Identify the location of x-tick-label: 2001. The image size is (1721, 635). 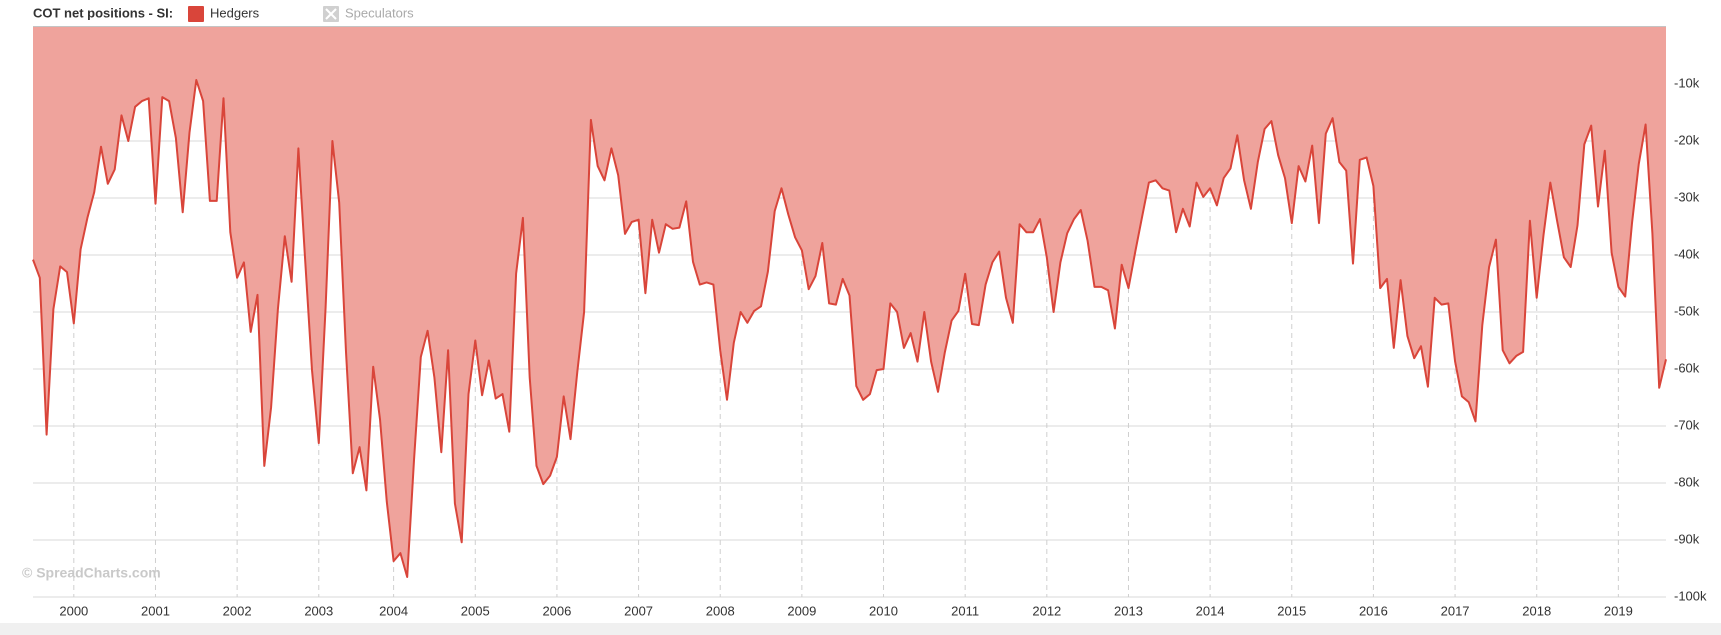
(155, 610).